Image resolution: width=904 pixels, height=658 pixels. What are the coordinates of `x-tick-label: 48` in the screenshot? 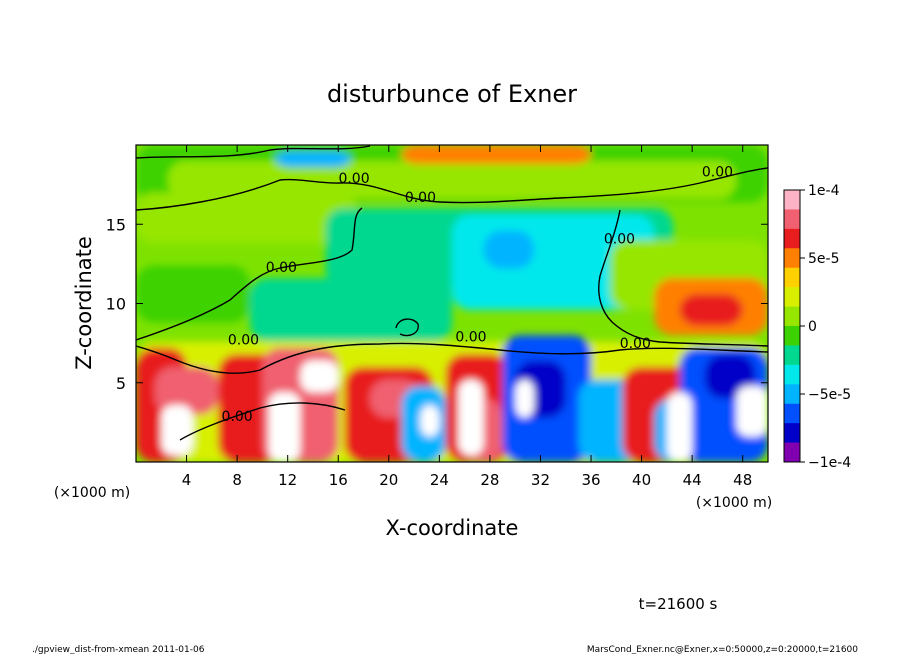 It's located at (742, 480).